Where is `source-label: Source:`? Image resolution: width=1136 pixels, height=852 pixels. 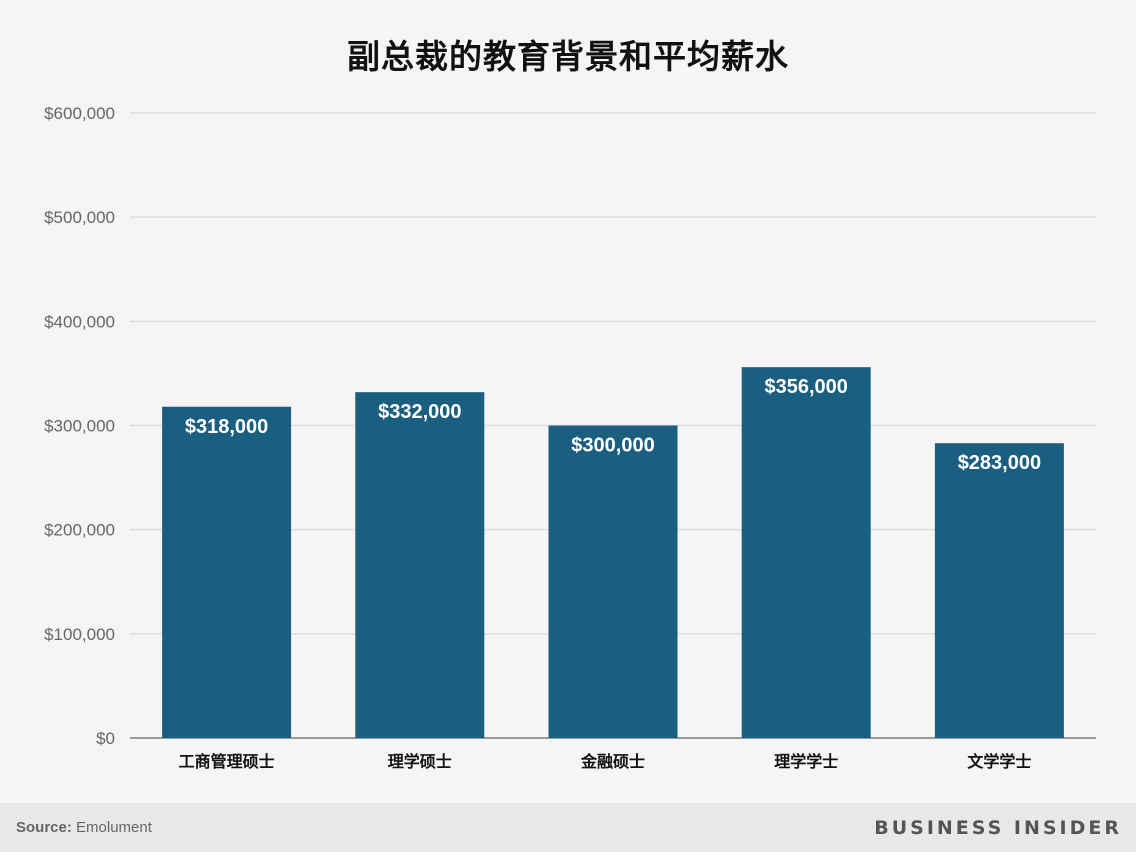 source-label: Source: is located at coordinates (44, 827).